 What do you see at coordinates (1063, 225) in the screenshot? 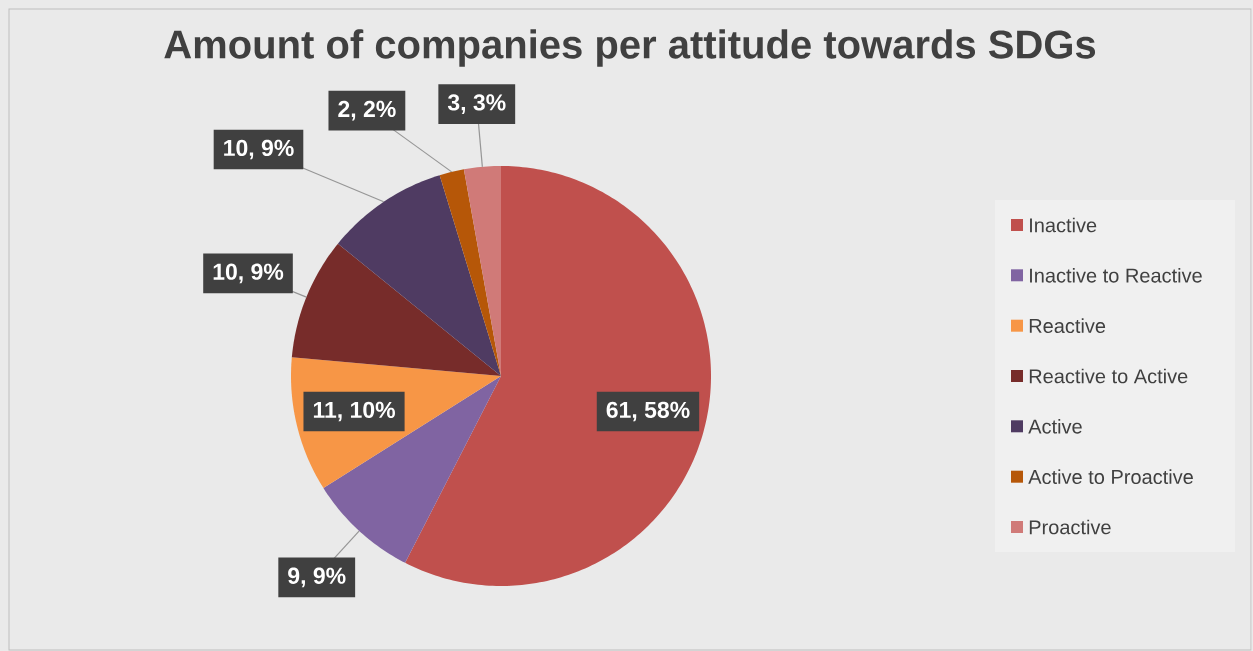
I see `legend-label: Inactive` at bounding box center [1063, 225].